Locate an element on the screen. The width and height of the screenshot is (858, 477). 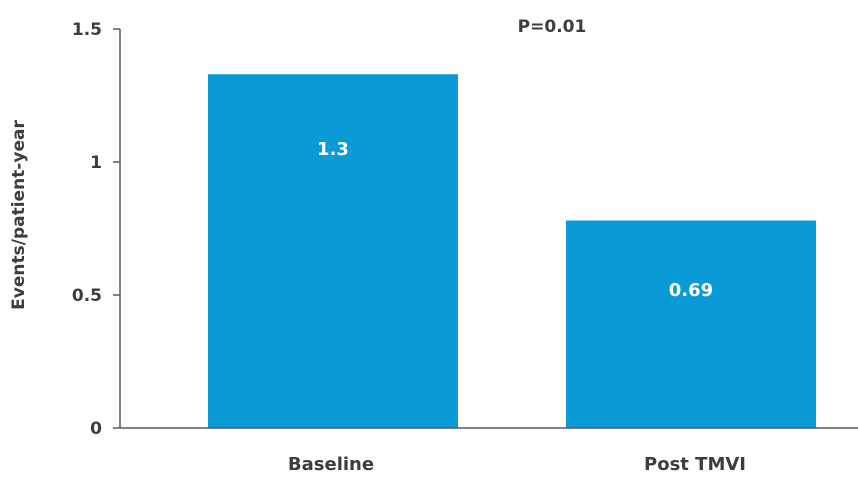
y-tick-label: 1.5 is located at coordinates (87, 30).